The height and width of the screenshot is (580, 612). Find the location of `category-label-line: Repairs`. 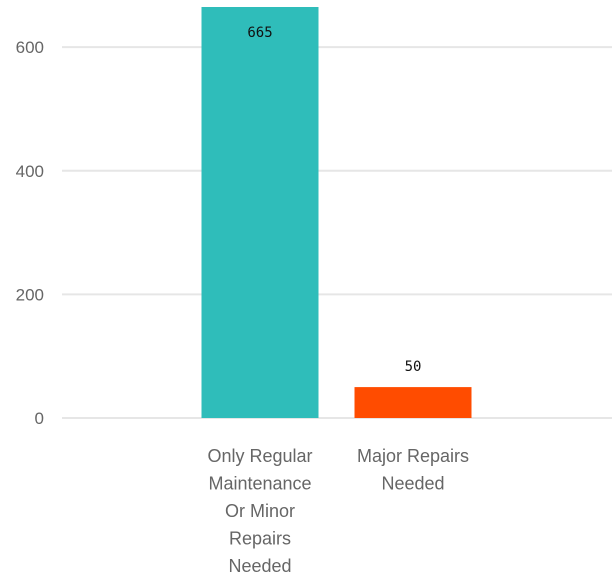

category-label-line: Repairs is located at coordinates (260, 539).